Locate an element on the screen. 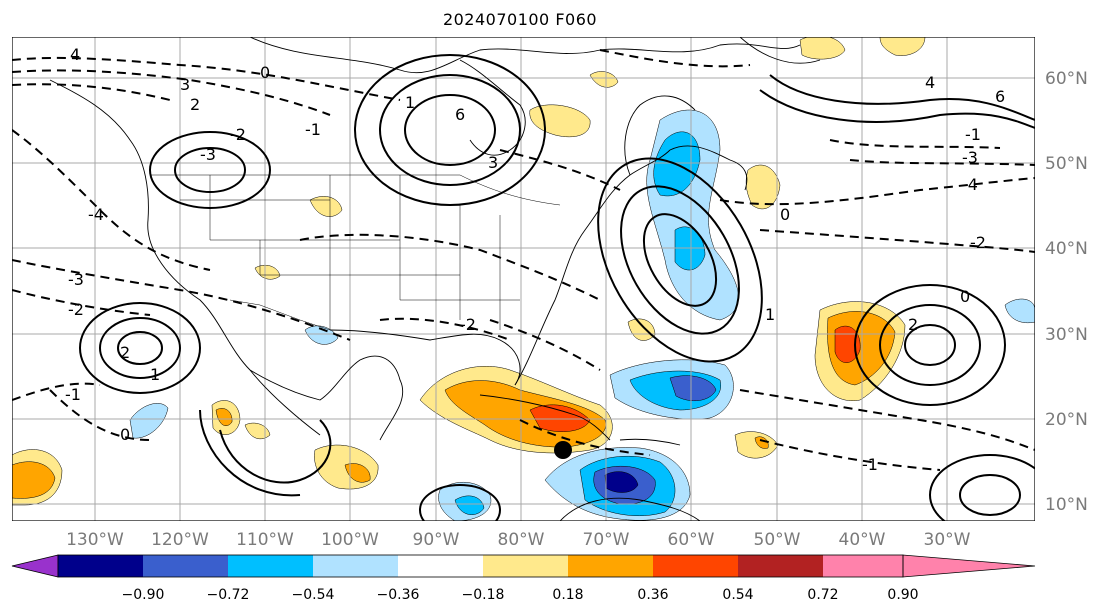  colorbar-tick: −0.36 is located at coordinates (398, 595).